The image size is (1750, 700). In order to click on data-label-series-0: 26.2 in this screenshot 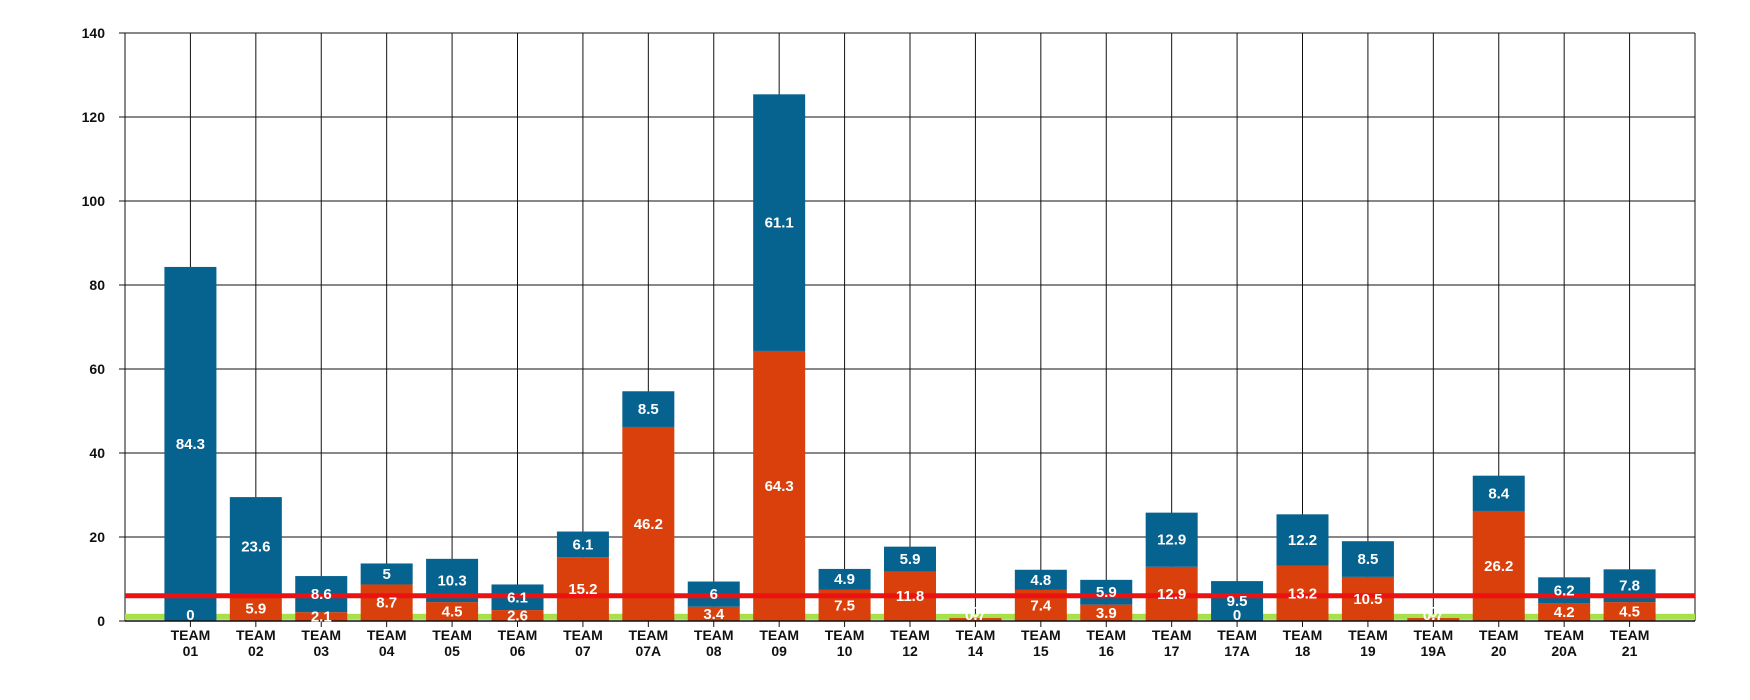, I will do `click(1498, 566)`.